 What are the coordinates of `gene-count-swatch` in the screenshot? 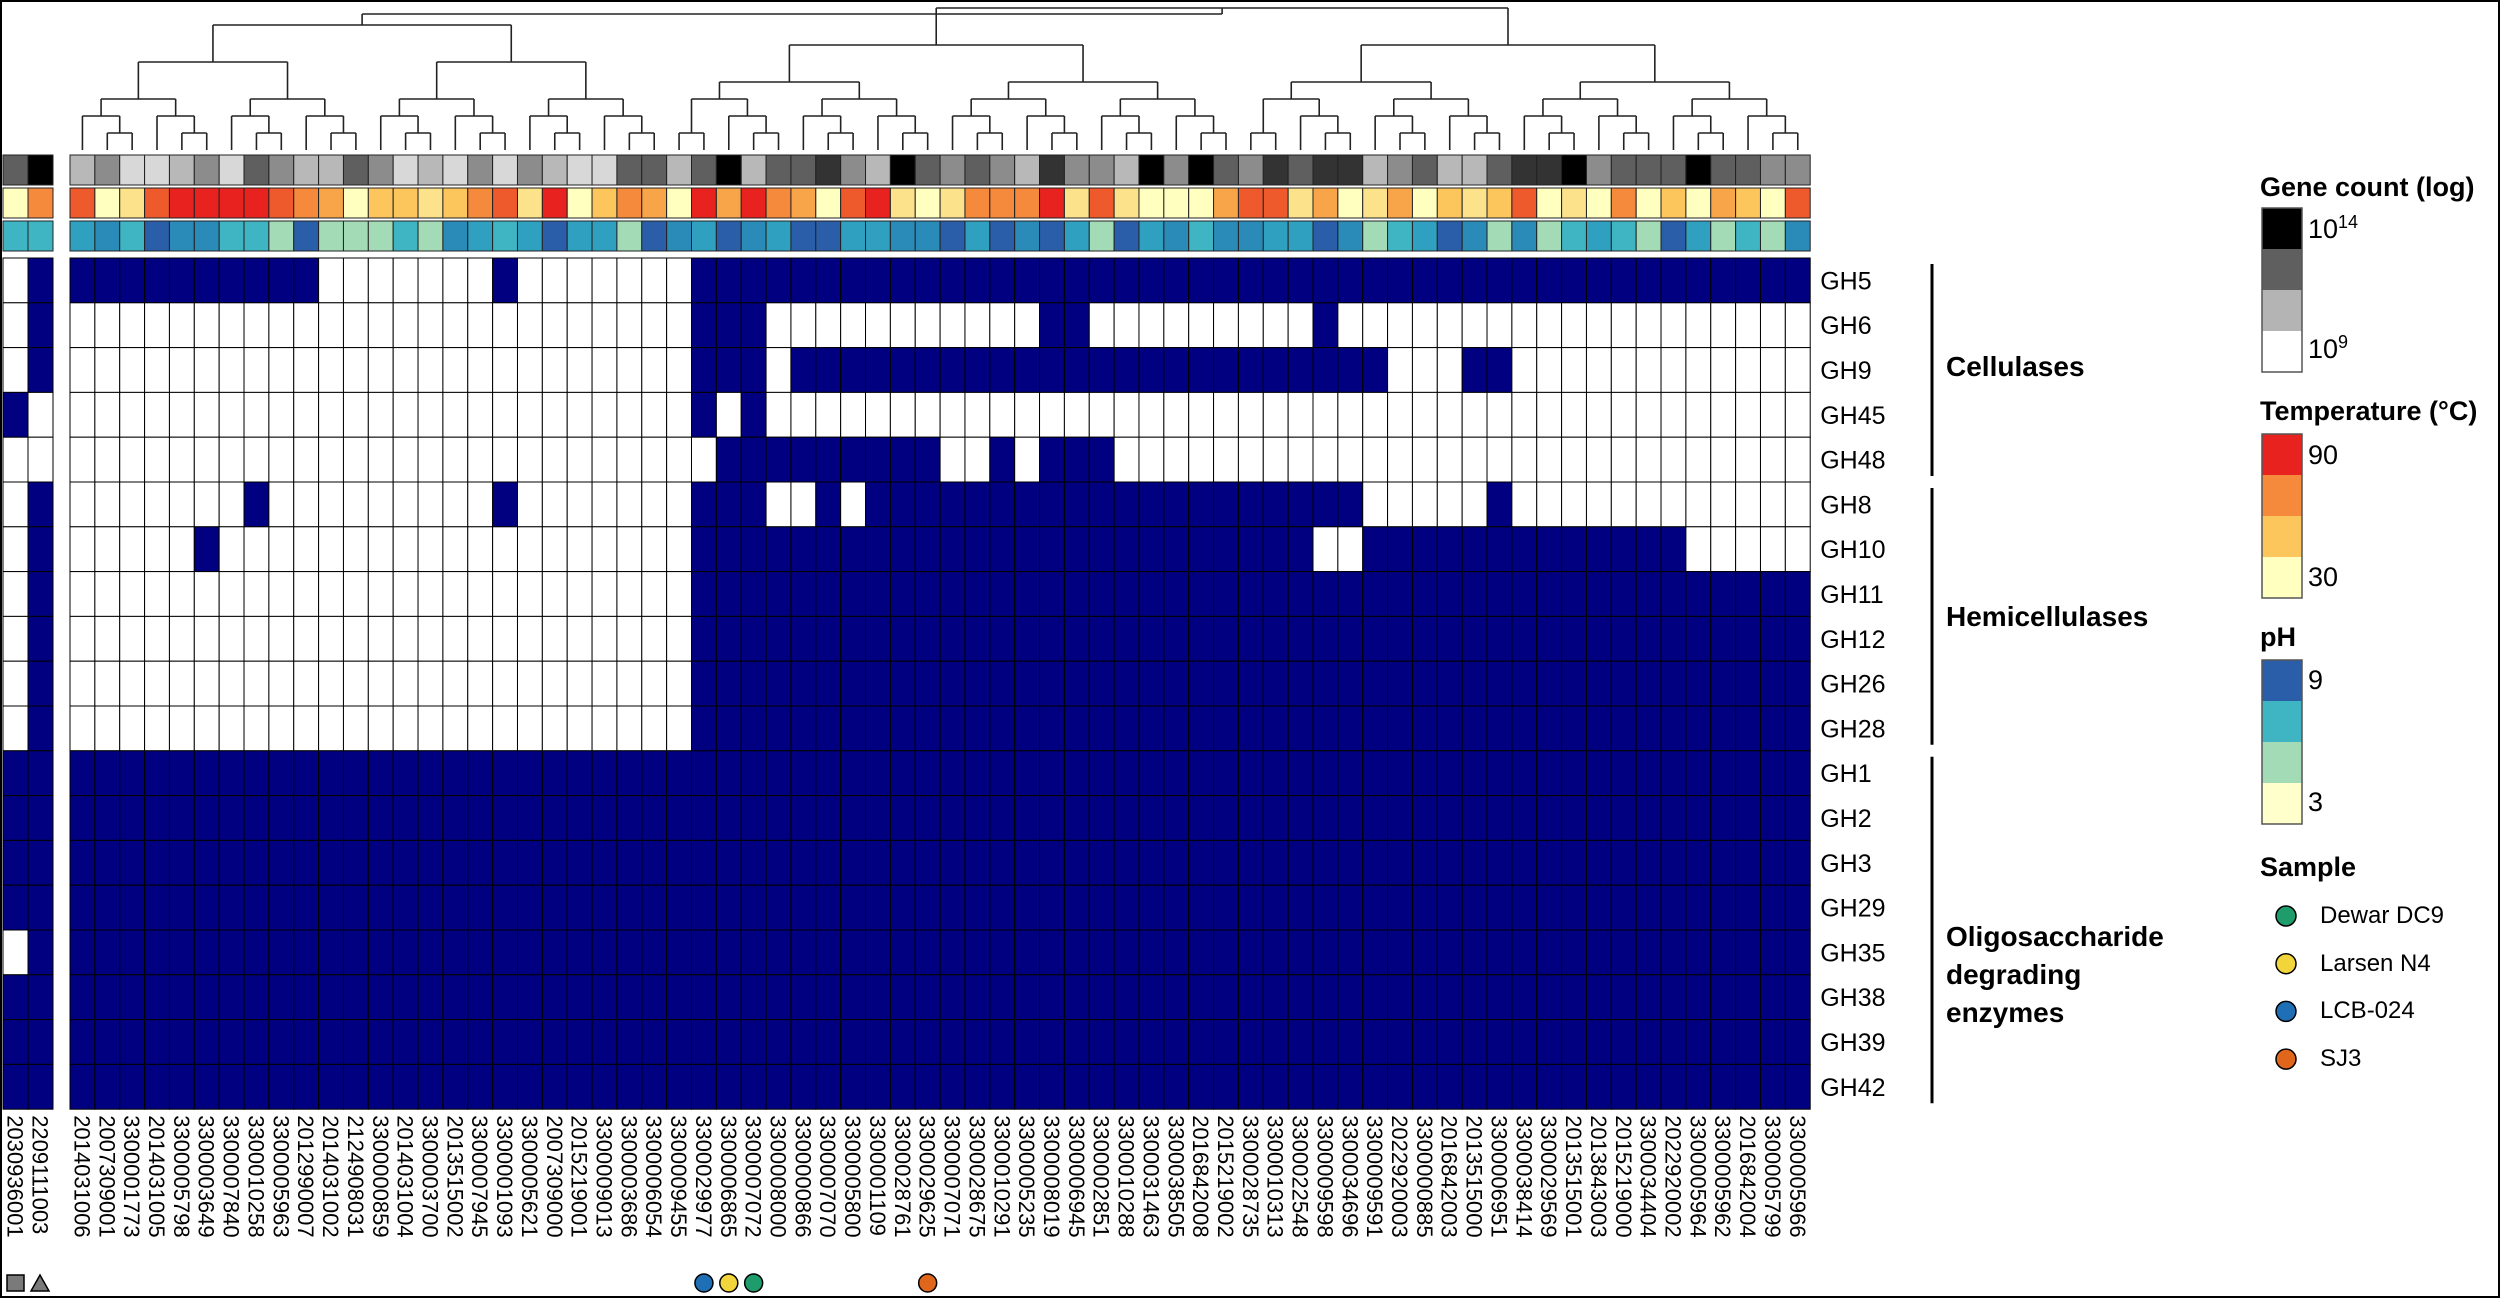 It's located at (2282, 310).